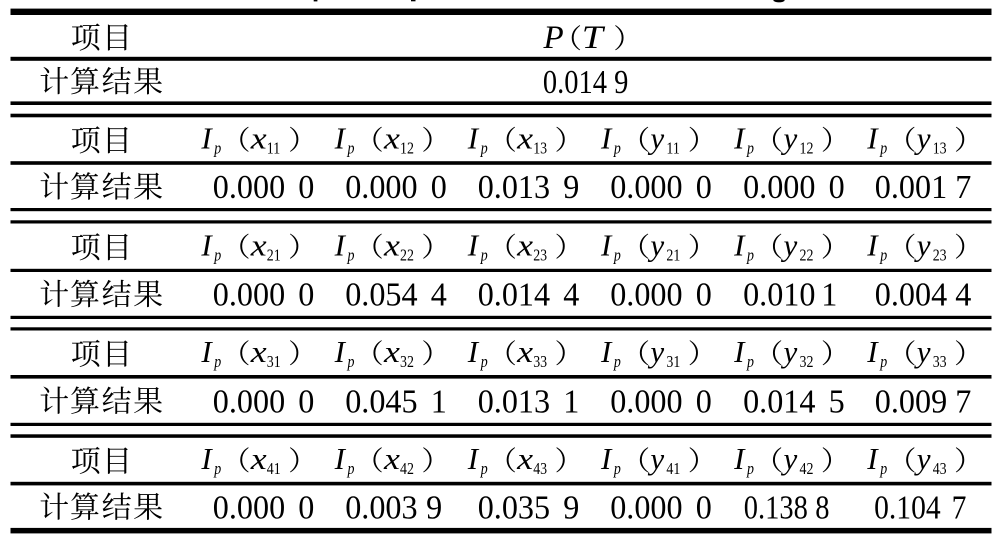 The image size is (1002, 545). Describe the element at coordinates (407, 255) in the screenshot. I see `svg-text: 22` at that location.